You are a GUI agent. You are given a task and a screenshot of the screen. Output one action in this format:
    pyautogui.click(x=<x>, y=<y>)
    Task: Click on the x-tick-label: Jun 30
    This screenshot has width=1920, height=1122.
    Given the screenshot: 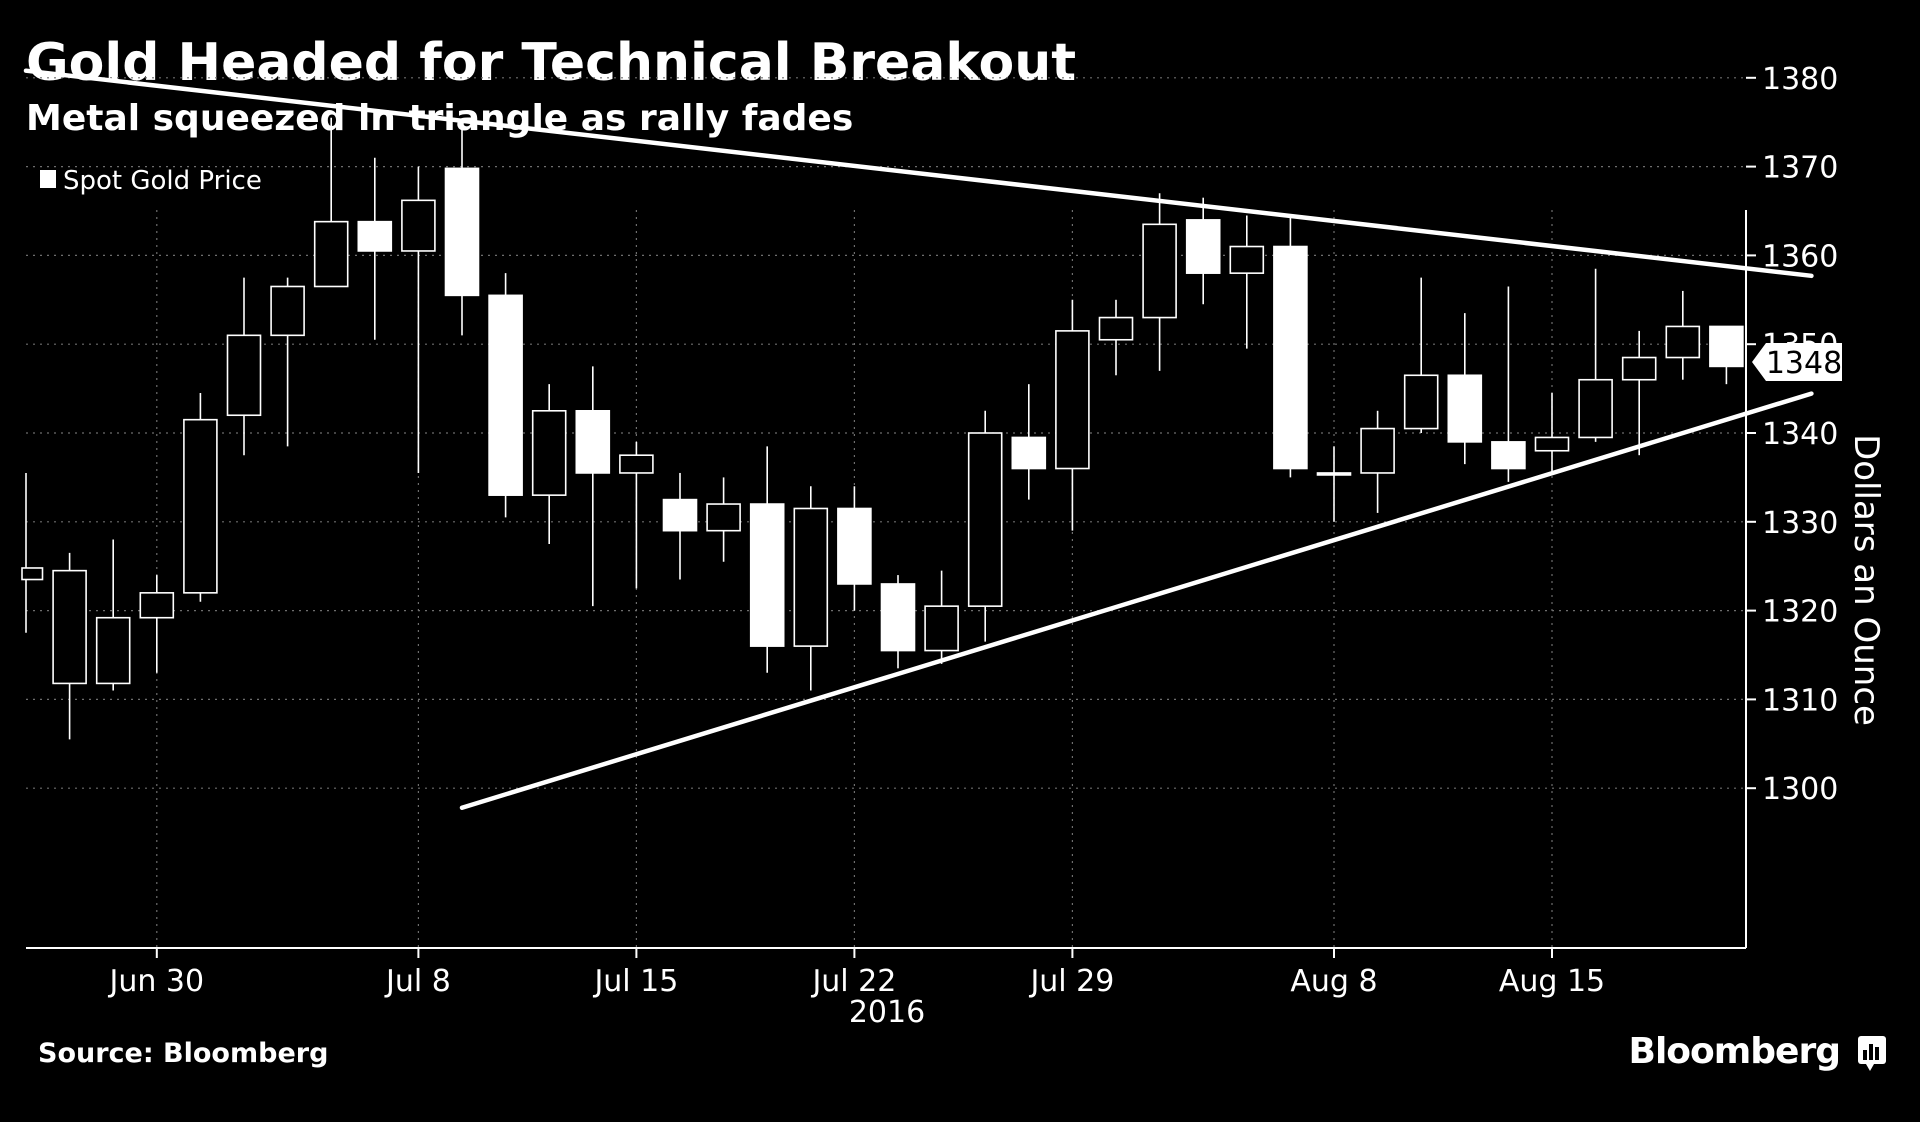 What is the action you would take?
    pyautogui.click(x=156, y=981)
    